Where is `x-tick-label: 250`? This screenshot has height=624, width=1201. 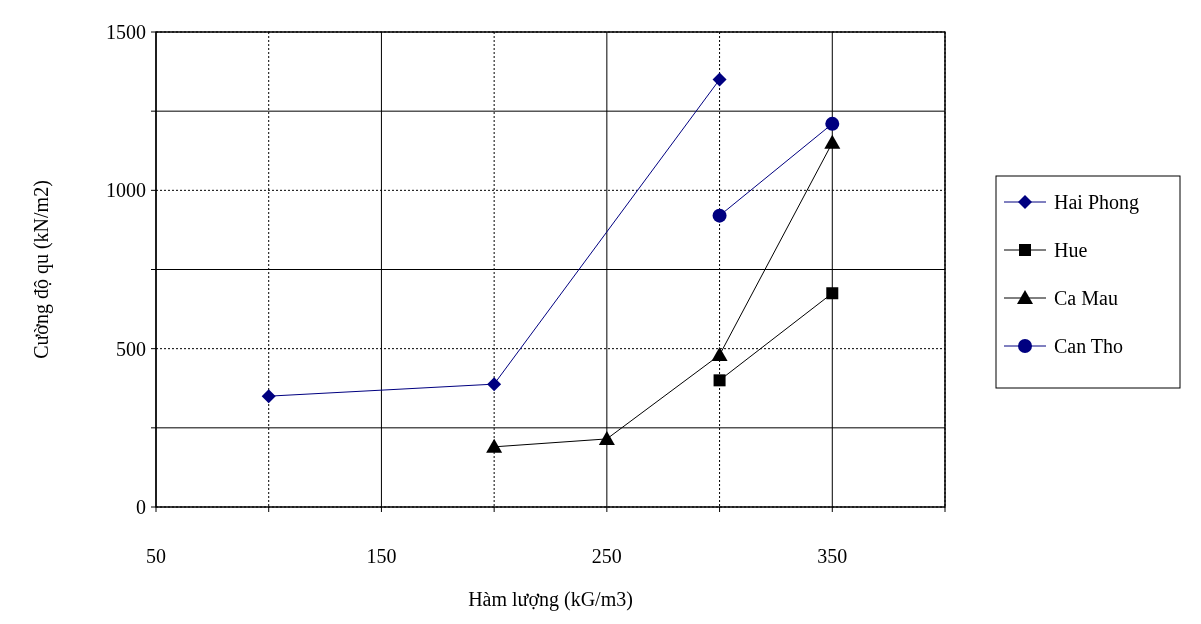
x-tick-label: 250 is located at coordinates (606, 556).